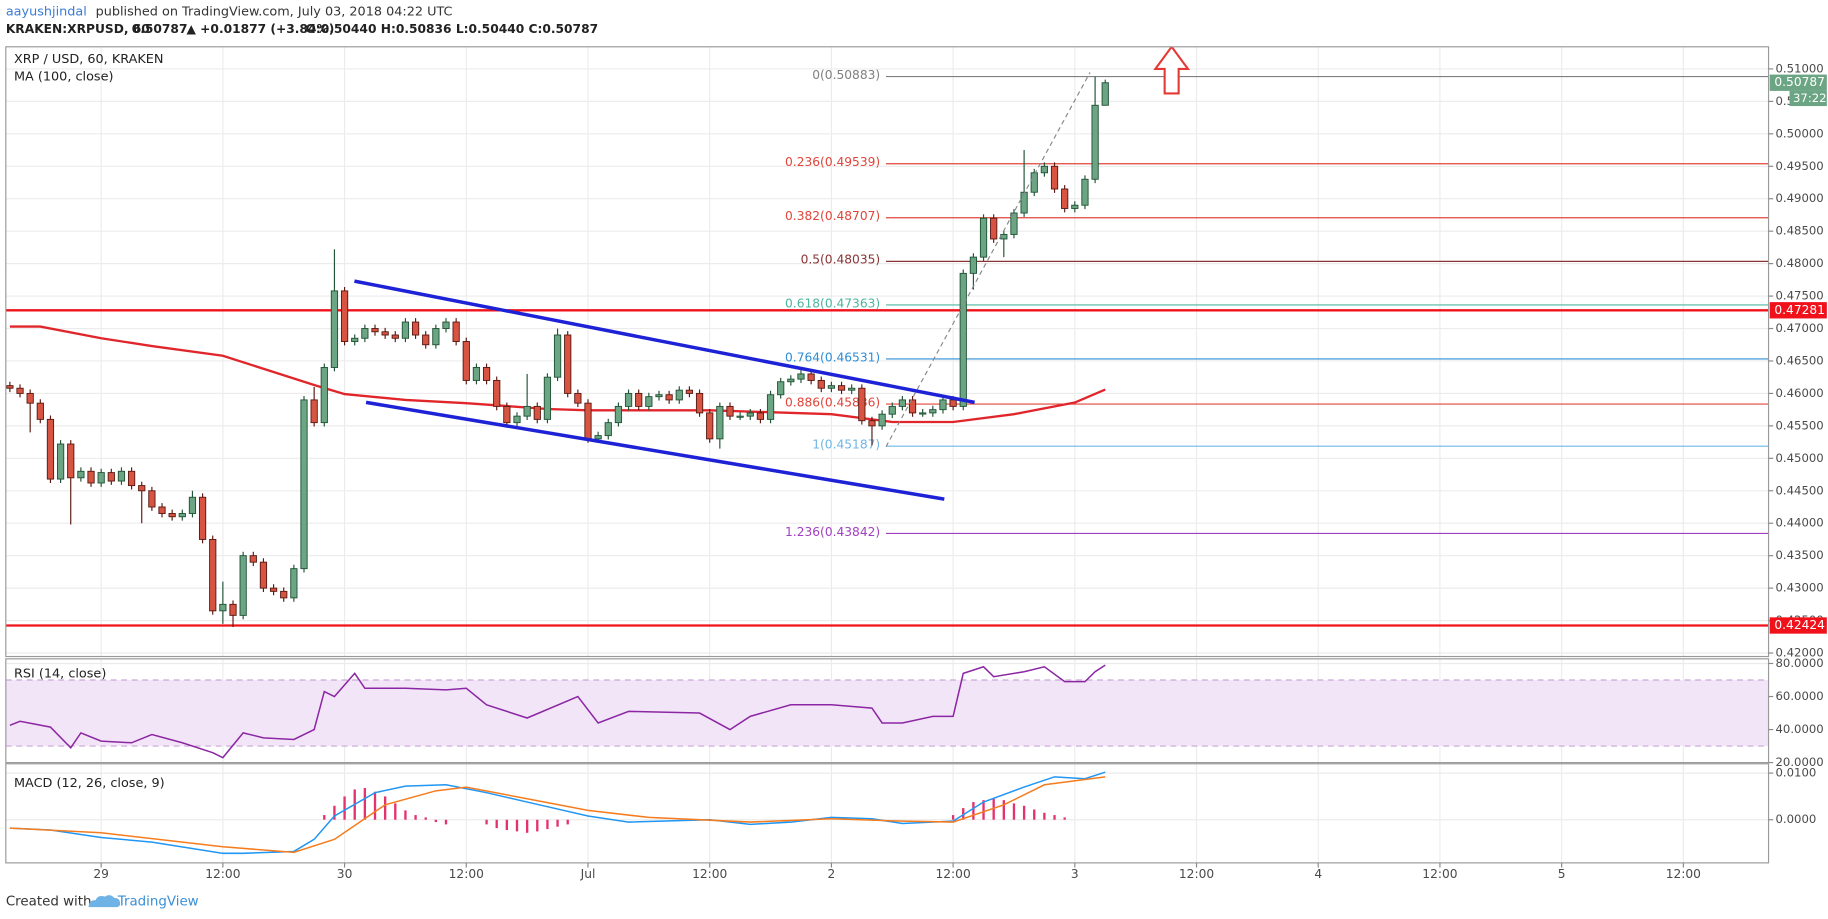 This screenshot has width=1828, height=919. What do you see at coordinates (887, 813) in the screenshot?
I see `macd-pane` at bounding box center [887, 813].